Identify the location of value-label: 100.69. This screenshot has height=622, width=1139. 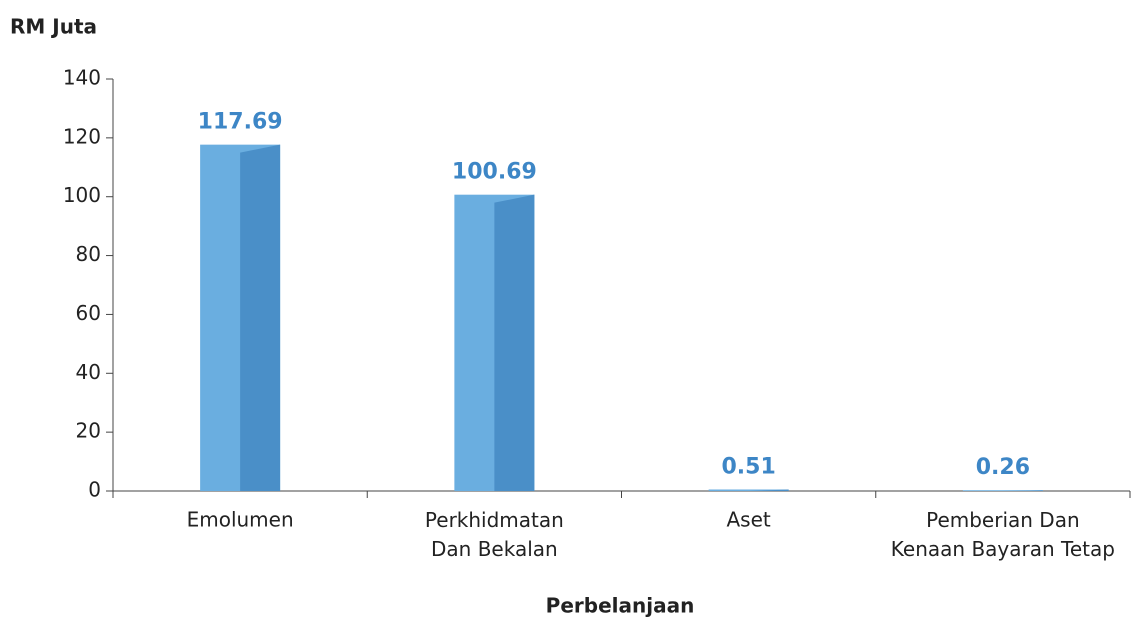
(494, 172).